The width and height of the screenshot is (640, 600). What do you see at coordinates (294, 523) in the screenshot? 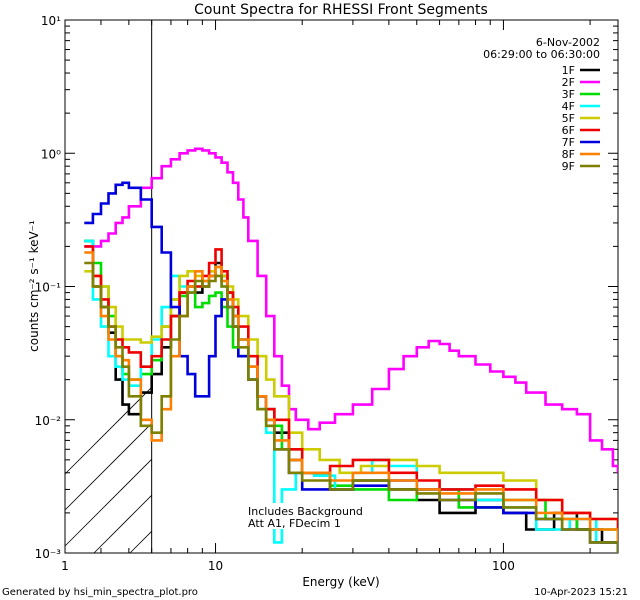
I see `annotation-attenuator: Att A1, FDecim 1` at bounding box center [294, 523].